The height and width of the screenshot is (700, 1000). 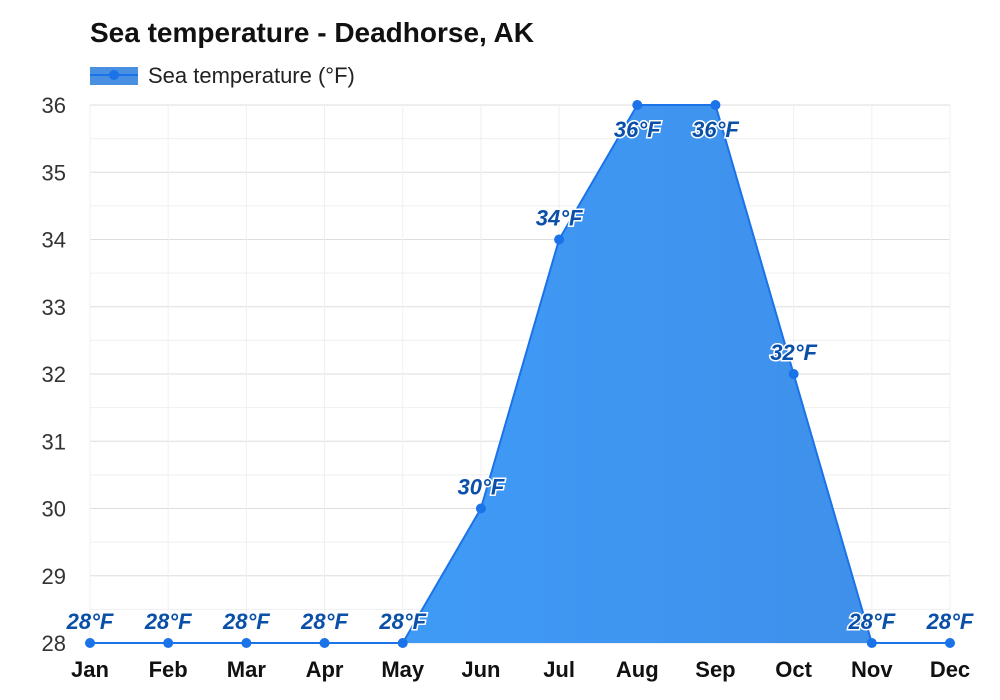 I want to click on data-label-dec: 28°F, so click(x=950, y=621).